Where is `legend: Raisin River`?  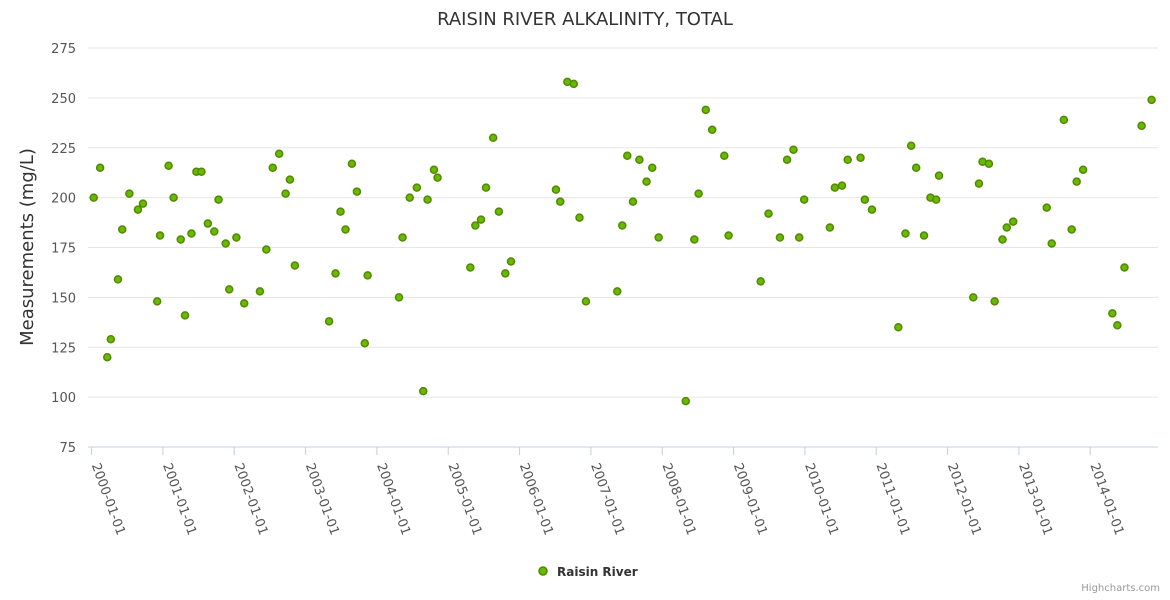
legend: Raisin River is located at coordinates (588, 572).